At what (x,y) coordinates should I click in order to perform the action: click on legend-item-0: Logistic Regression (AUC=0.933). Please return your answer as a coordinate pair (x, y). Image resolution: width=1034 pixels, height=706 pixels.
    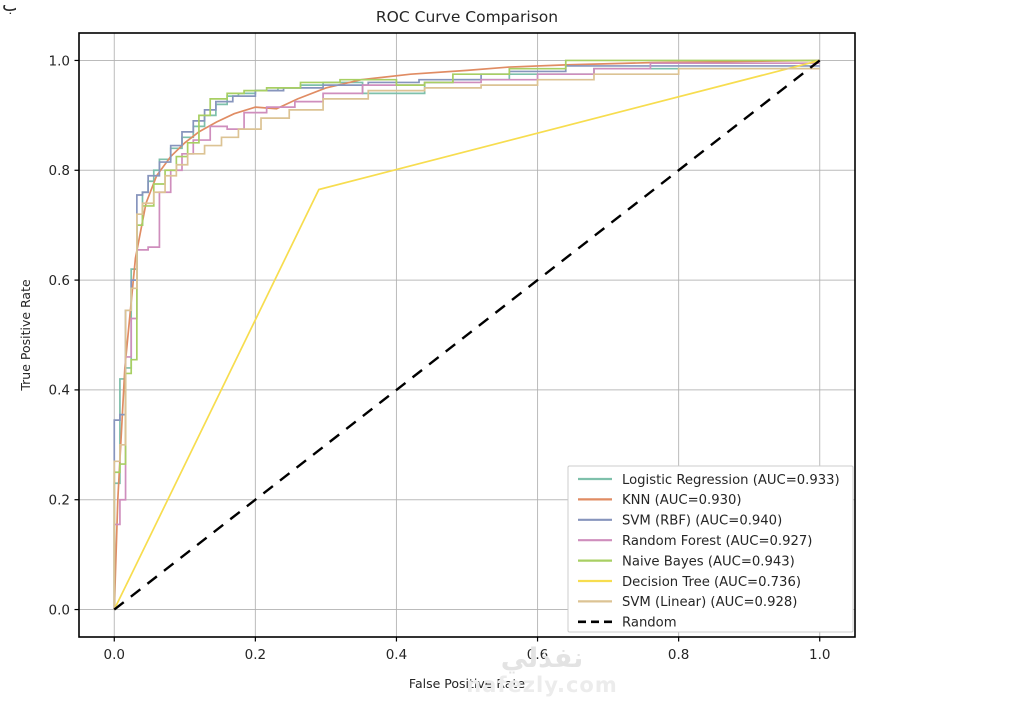
    Looking at the image, I should click on (709, 480).